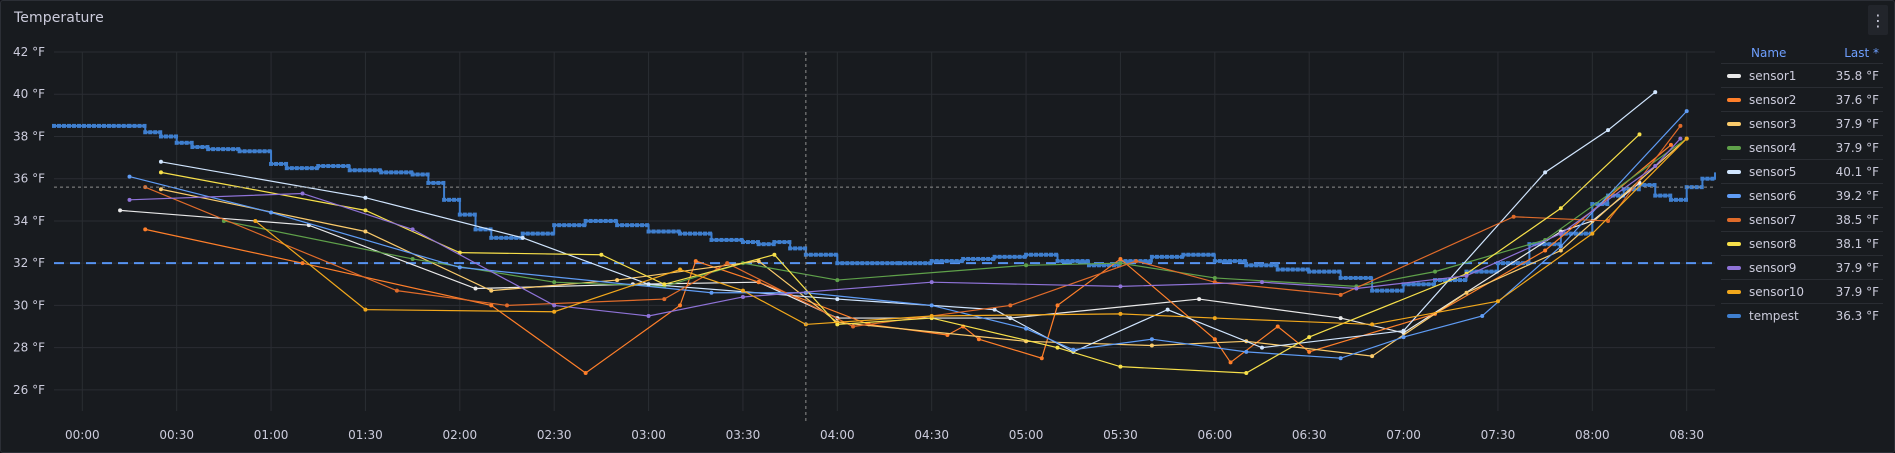  I want to click on legend-item-sensor5: sensor5 40.1 °F, so click(1802, 171).